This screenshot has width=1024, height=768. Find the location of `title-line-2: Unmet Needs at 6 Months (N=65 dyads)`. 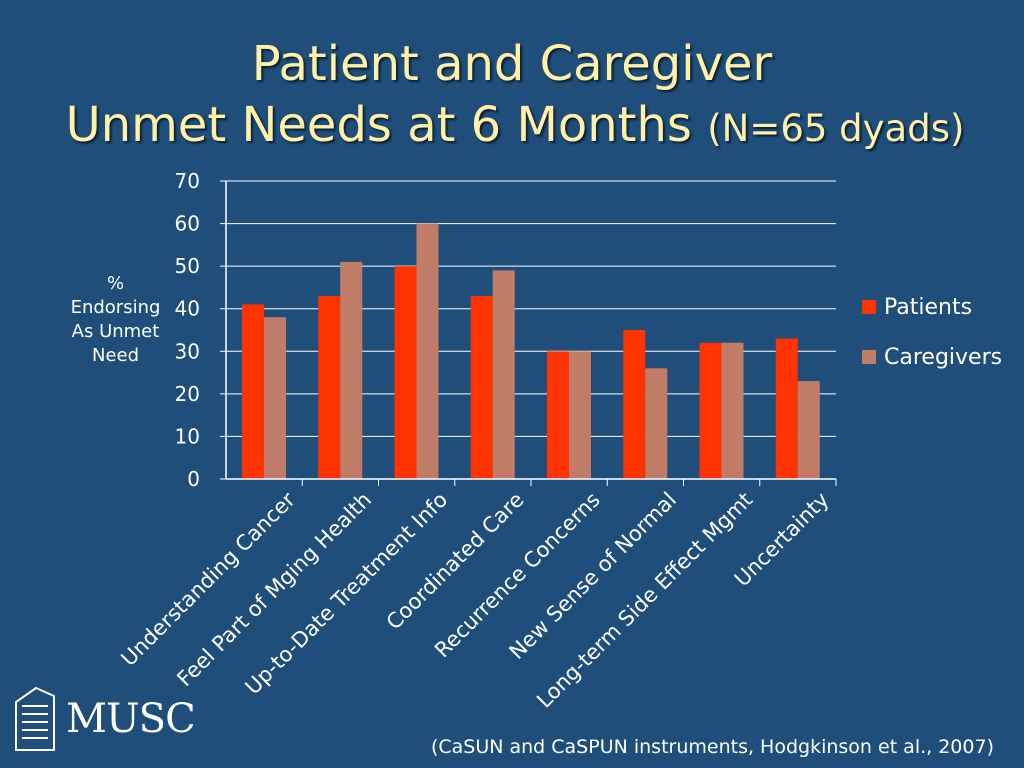

title-line-2: Unmet Needs at 6 Months (N=65 dyads) is located at coordinates (512, 127).